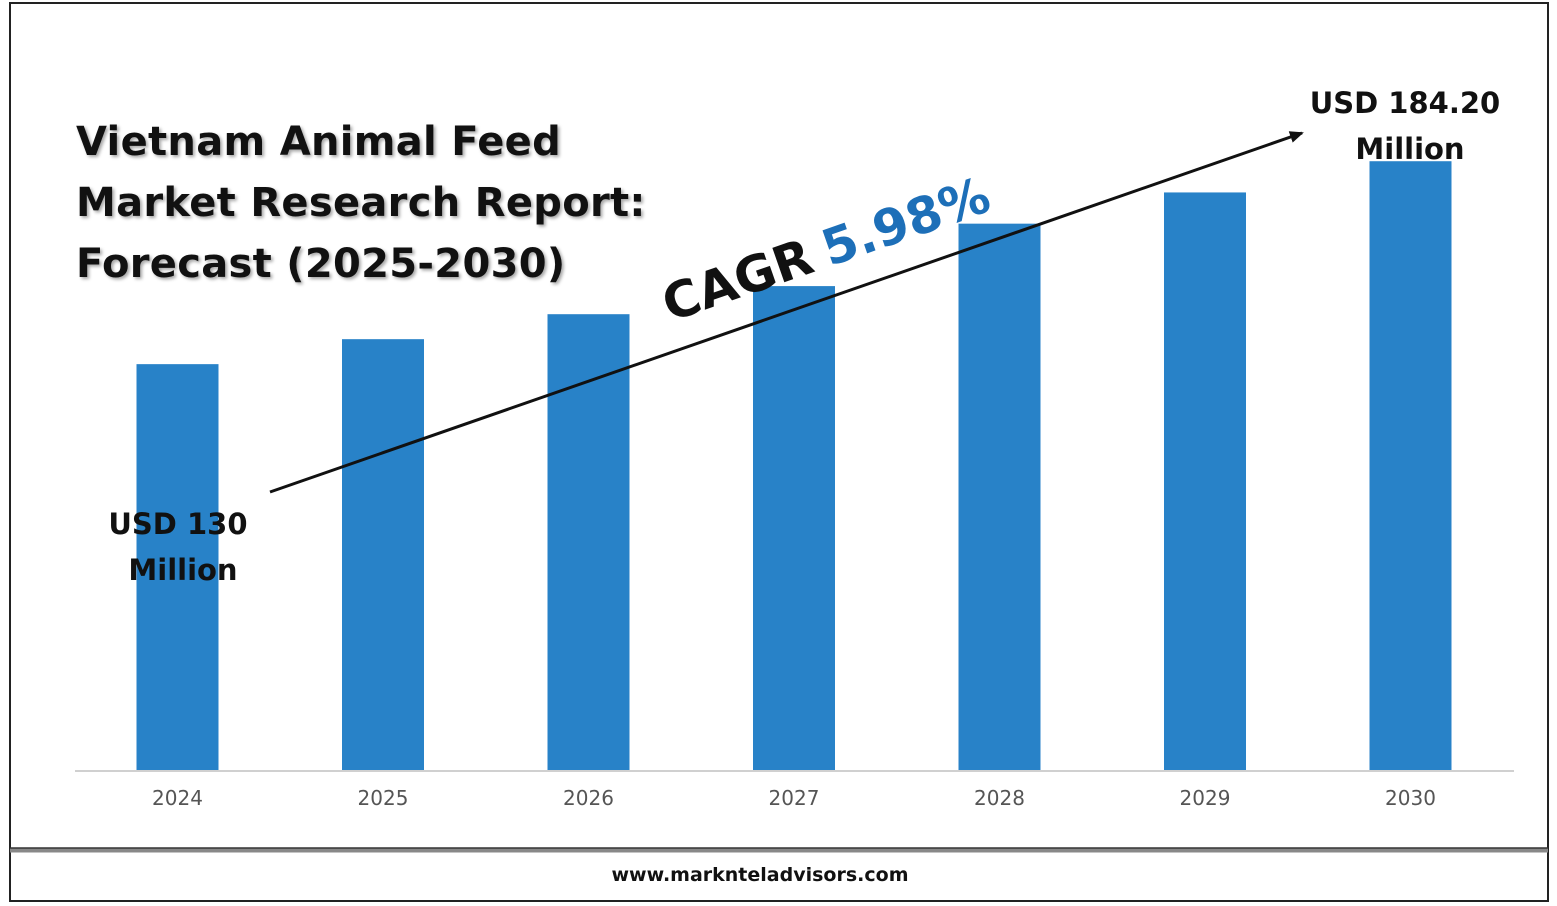  Describe the element at coordinates (177, 524) in the screenshot. I see `start-value-line1: USD 130` at that location.